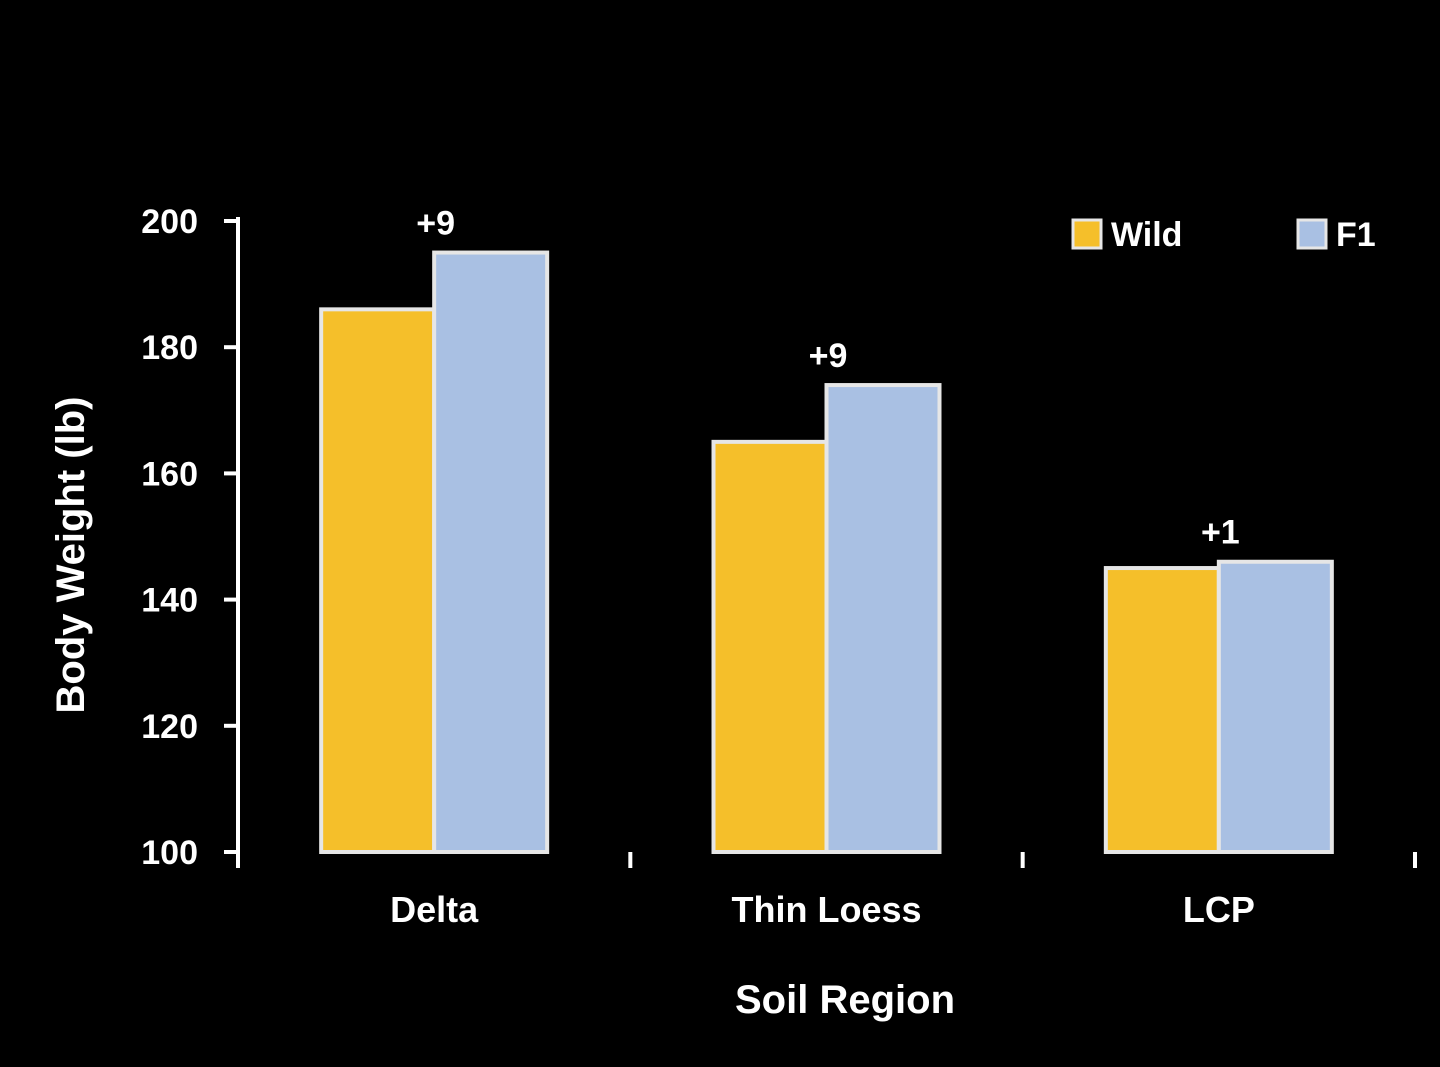 The width and height of the screenshot is (1440, 1067). I want to click on y-tick-label: 160, so click(169, 474).